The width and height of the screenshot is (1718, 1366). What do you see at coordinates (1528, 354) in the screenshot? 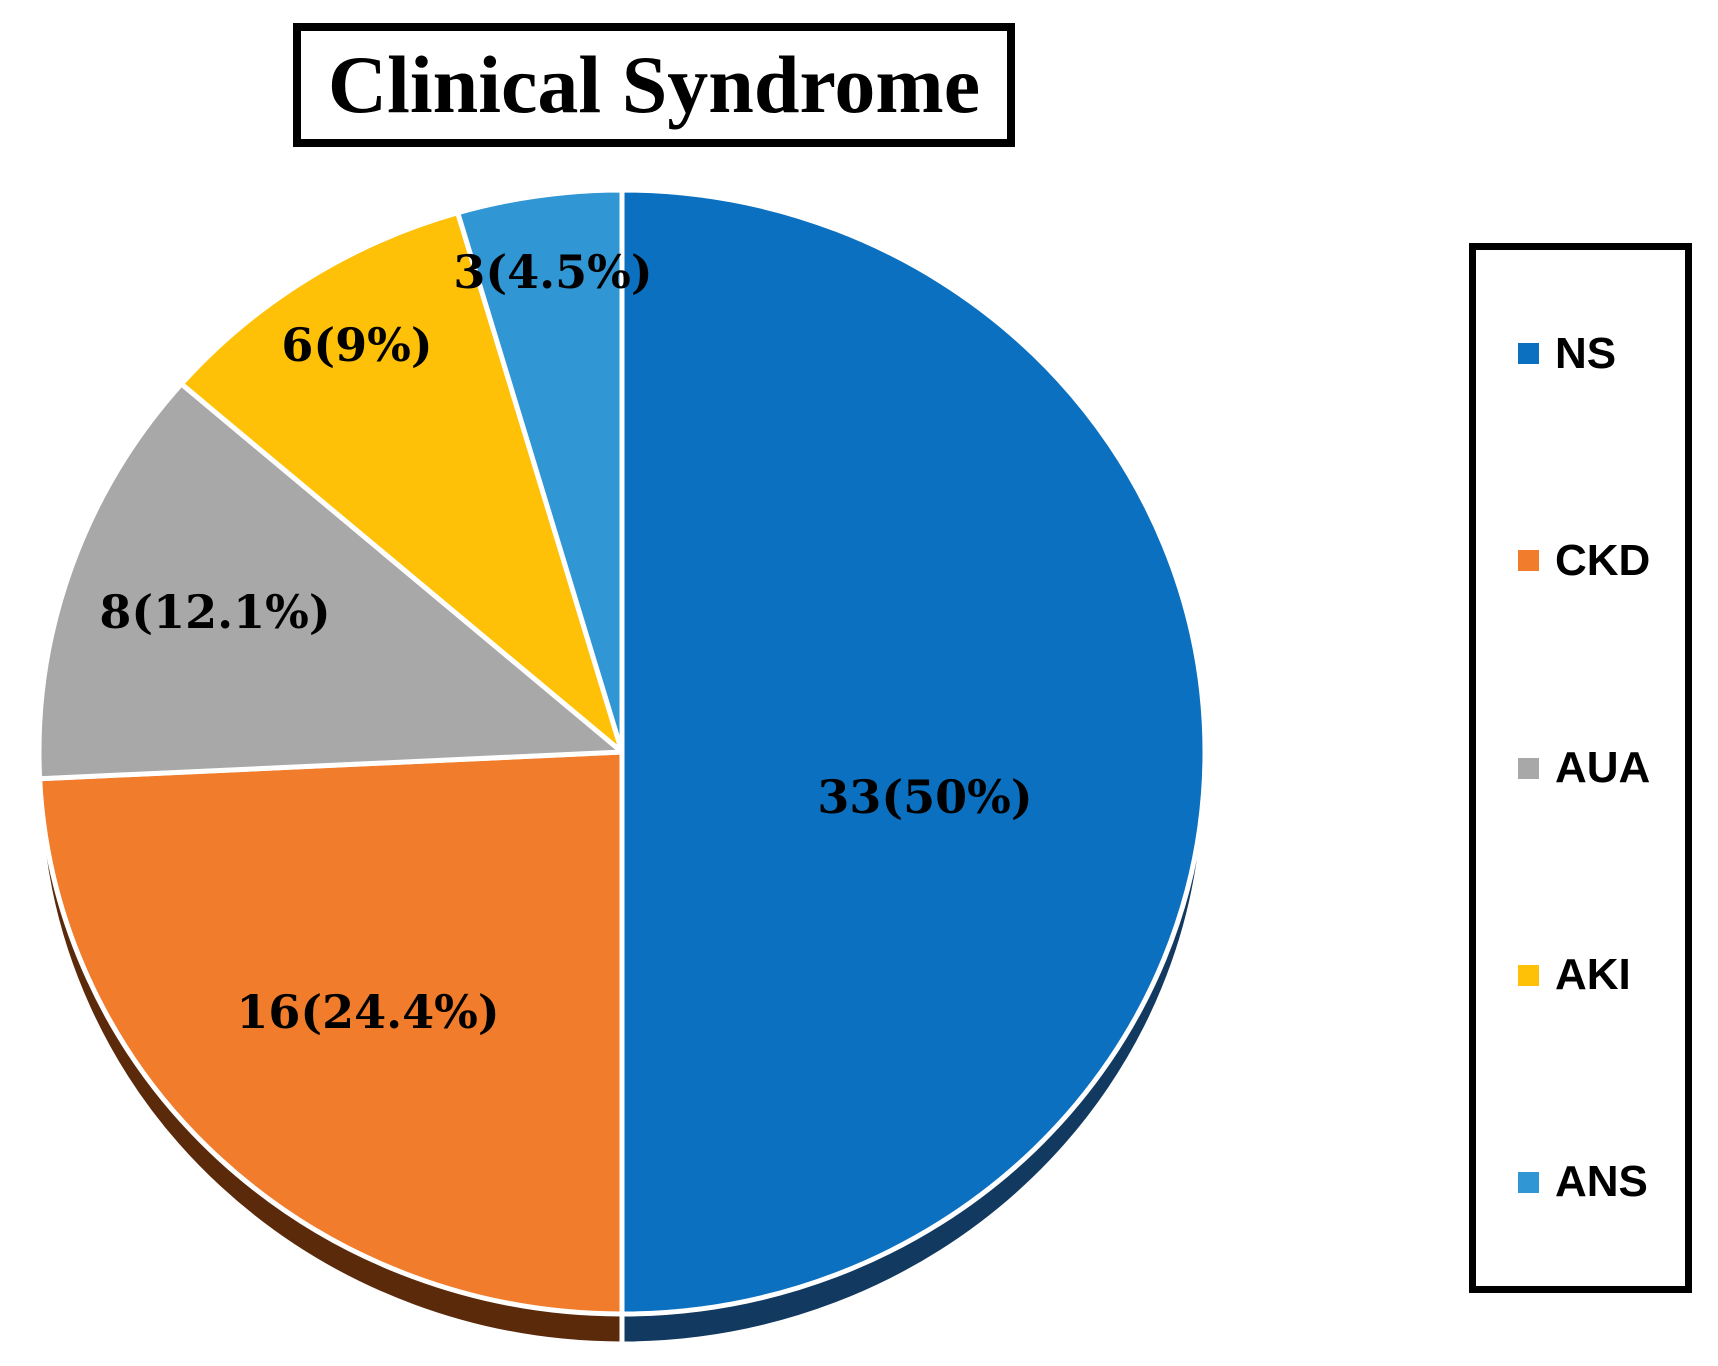
I see `legend-swatch-ns-icon` at bounding box center [1528, 354].